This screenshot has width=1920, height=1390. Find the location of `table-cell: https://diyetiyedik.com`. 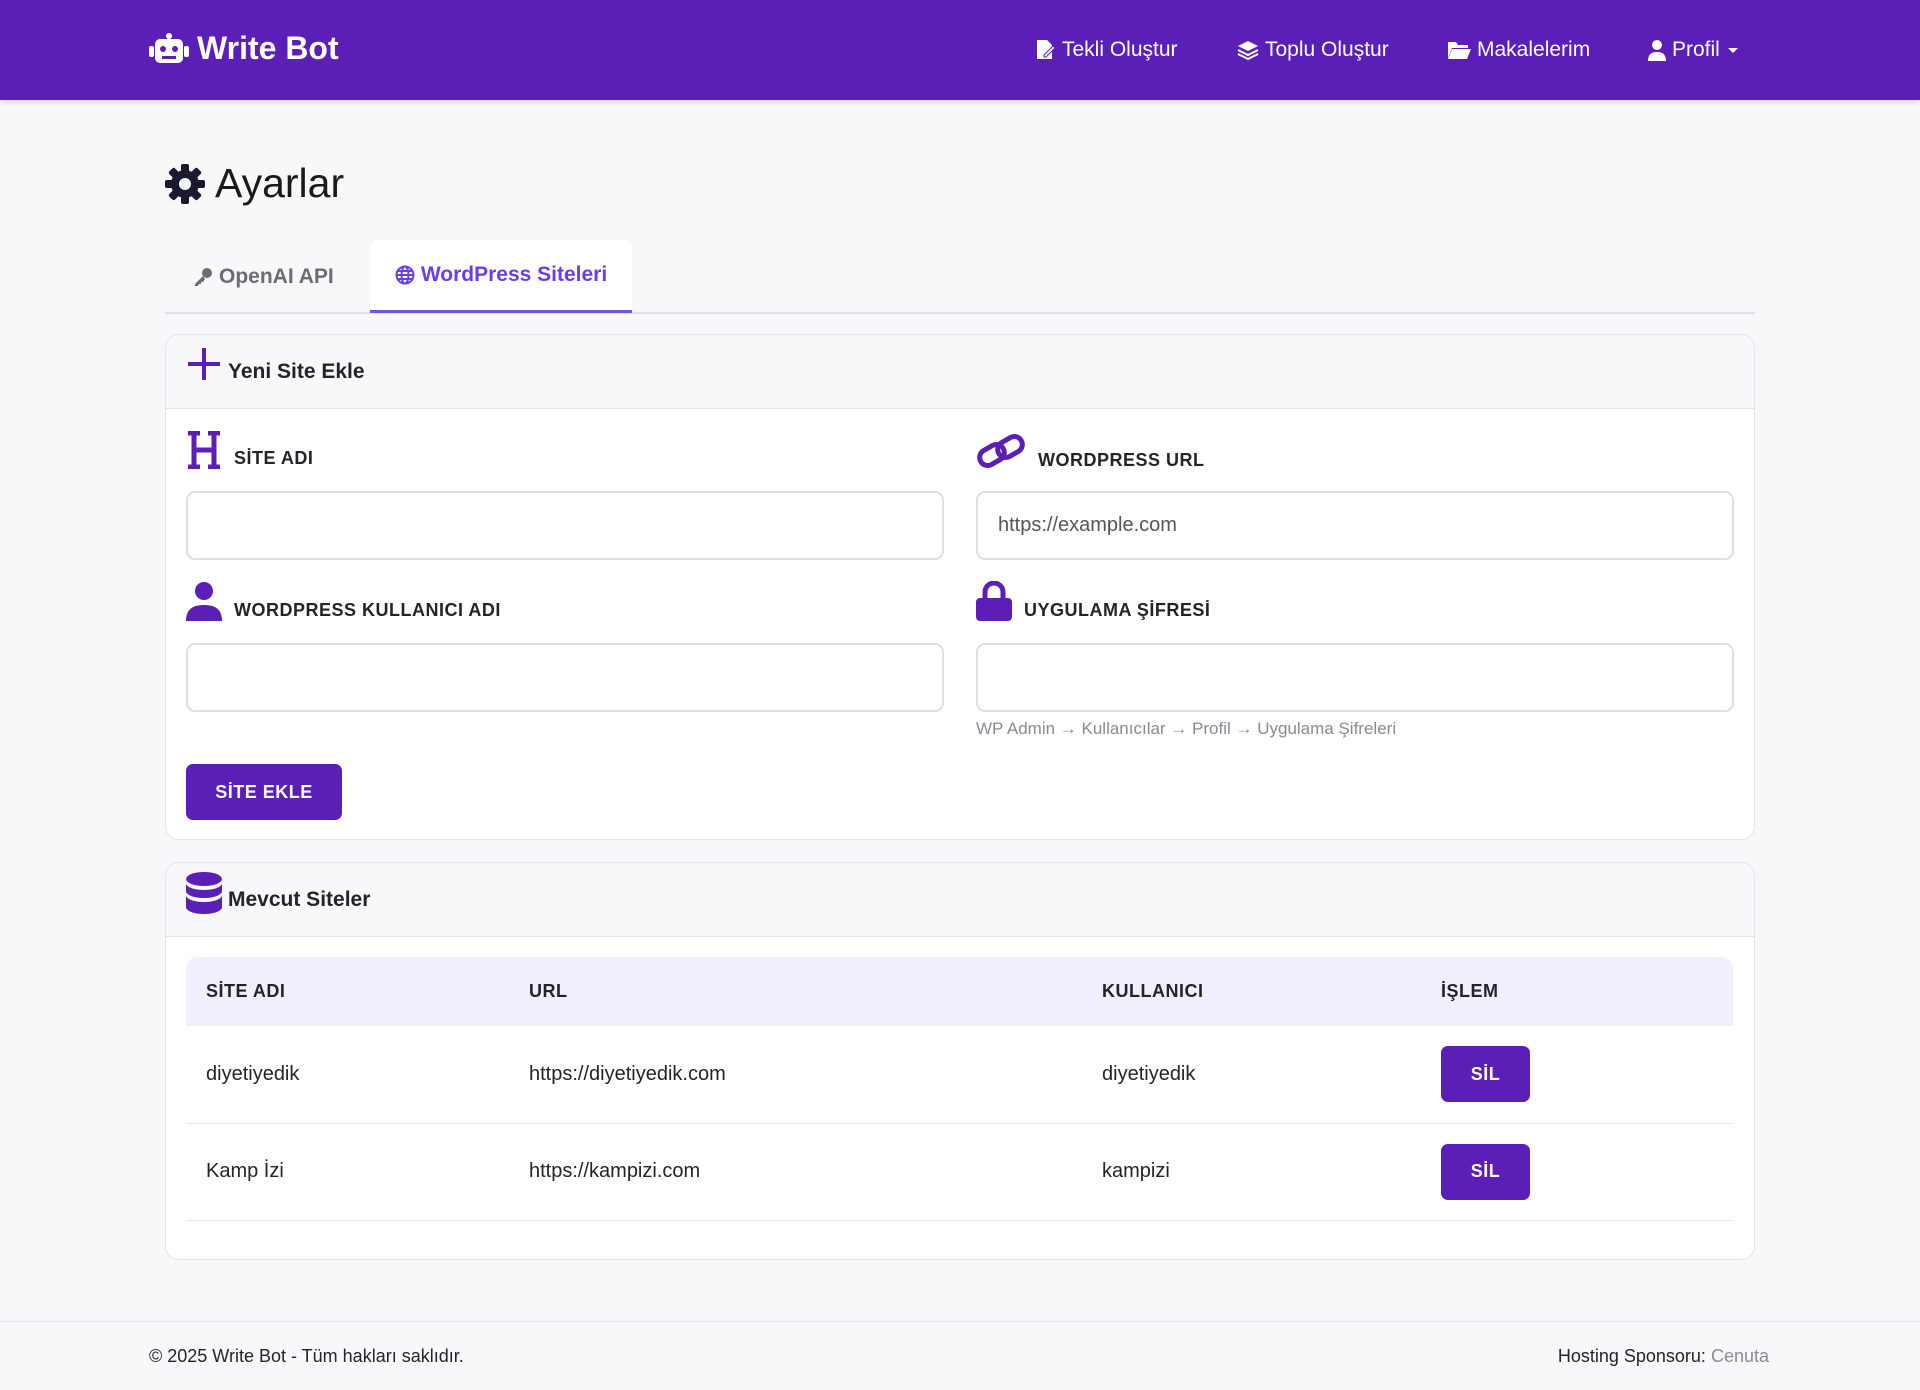

table-cell: https://diyetiyedik.com is located at coordinates (795, 1075).